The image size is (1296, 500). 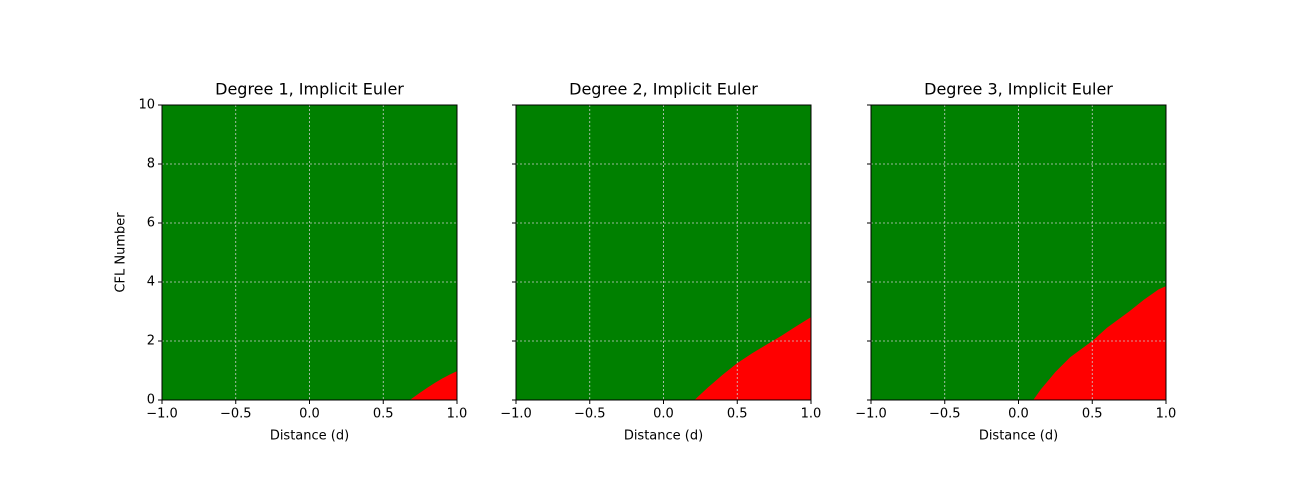 What do you see at coordinates (146, 105) in the screenshot?
I see `y-tick-label: 10` at bounding box center [146, 105].